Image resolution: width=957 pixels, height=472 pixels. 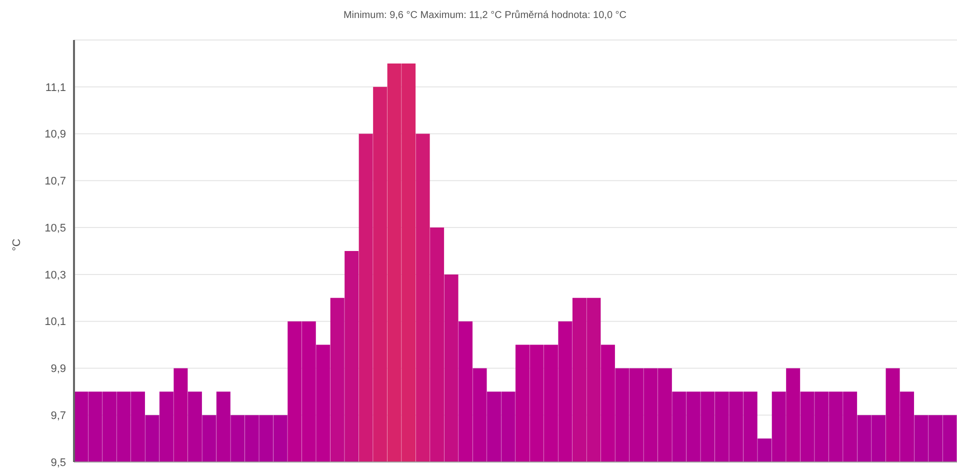 I want to click on y-tick-label: 9,7, so click(x=58, y=416).